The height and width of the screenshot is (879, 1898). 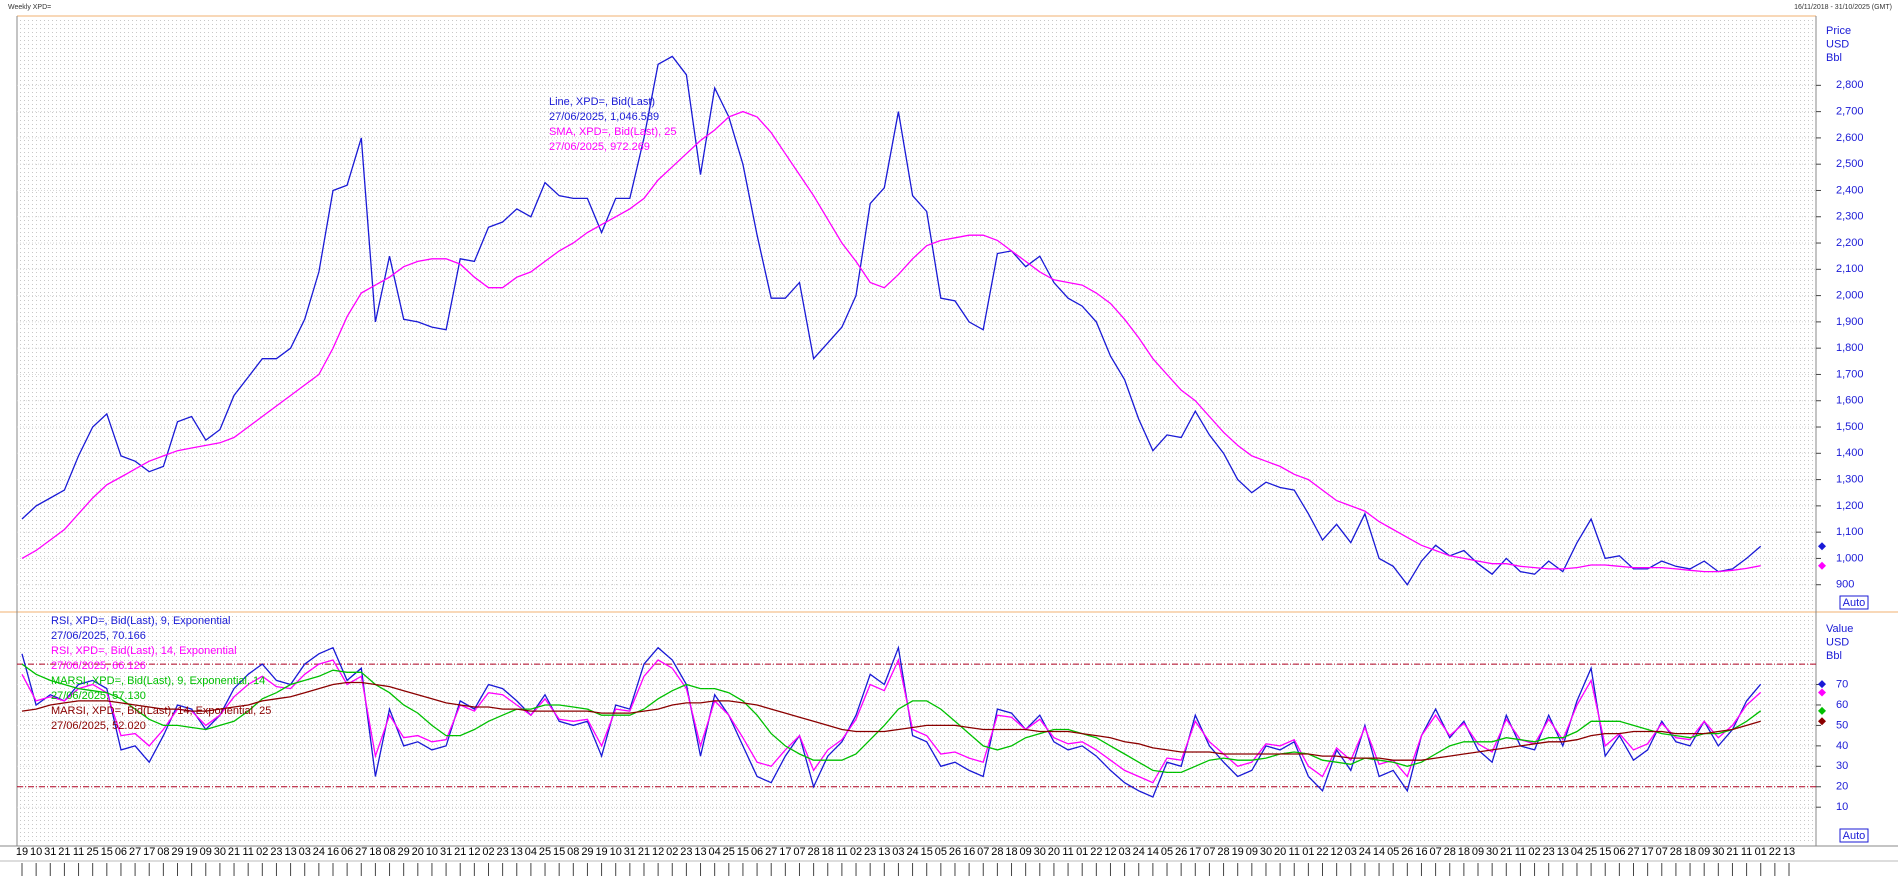 I want to click on y-tick-label: 2,300, so click(x=1850, y=217).